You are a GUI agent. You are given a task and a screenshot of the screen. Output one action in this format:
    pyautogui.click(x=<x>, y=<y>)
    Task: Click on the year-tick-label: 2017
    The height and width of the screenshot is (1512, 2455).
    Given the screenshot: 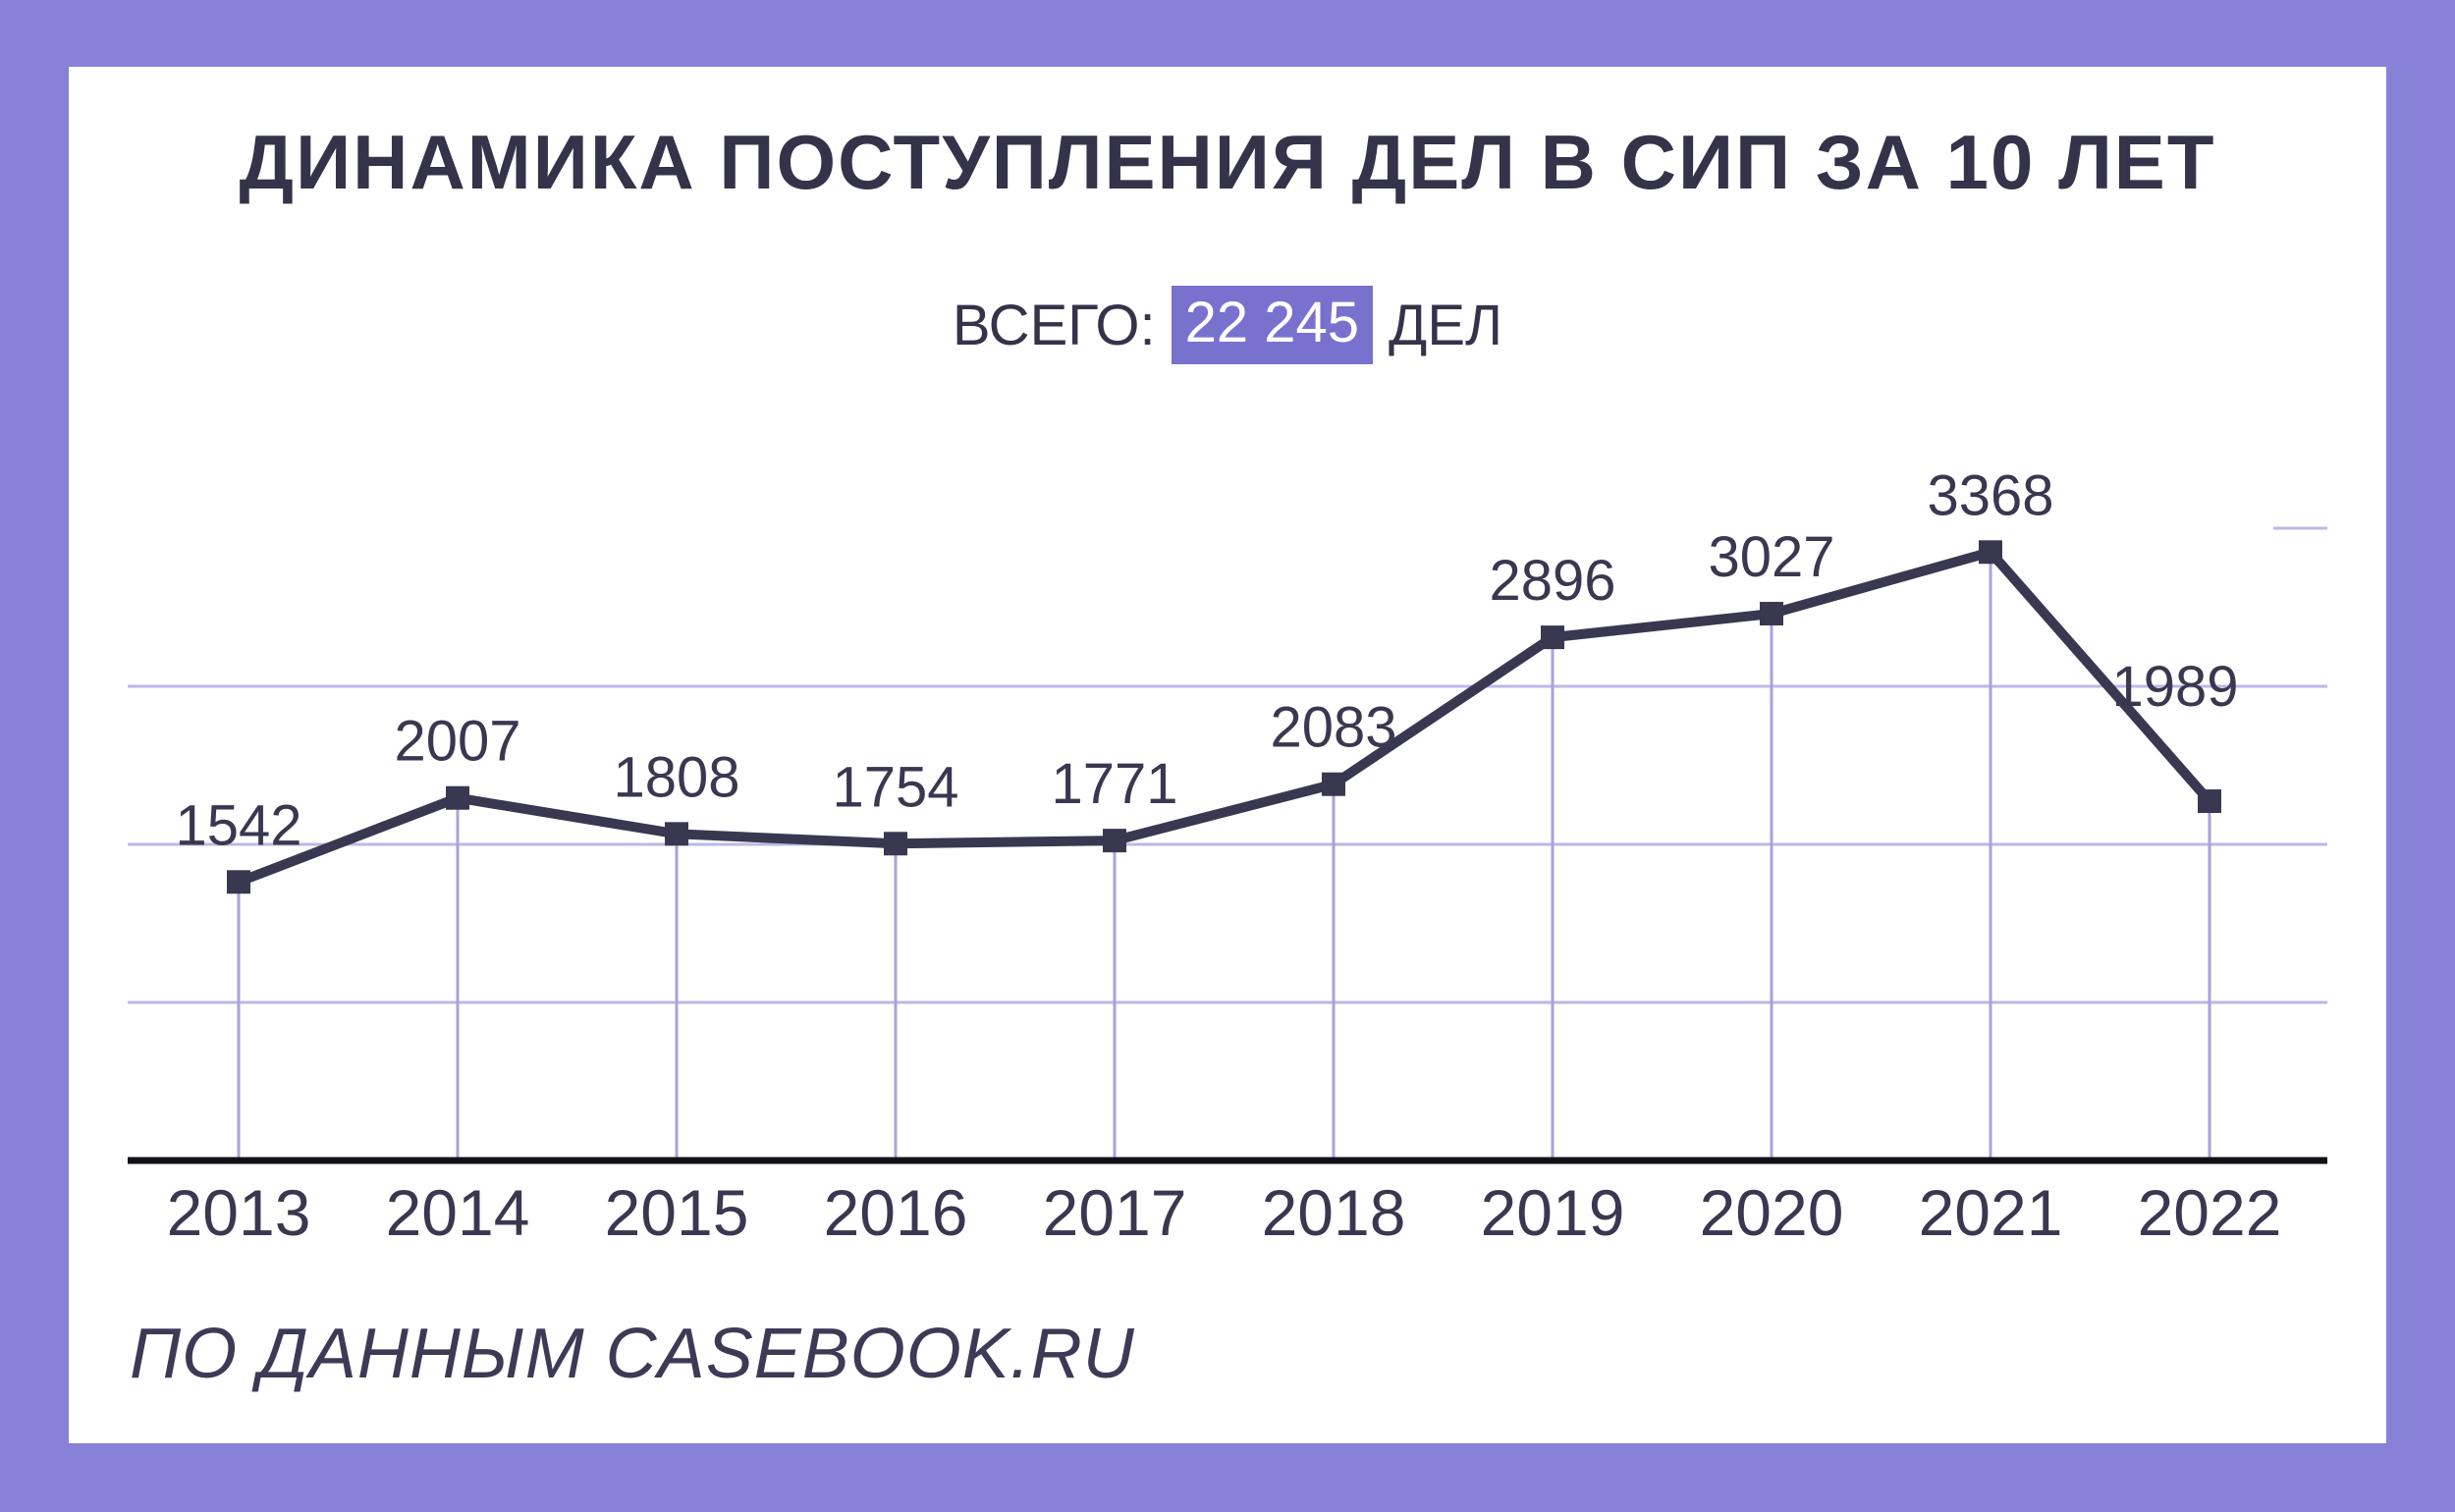 What is the action you would take?
    pyautogui.click(x=1115, y=1212)
    